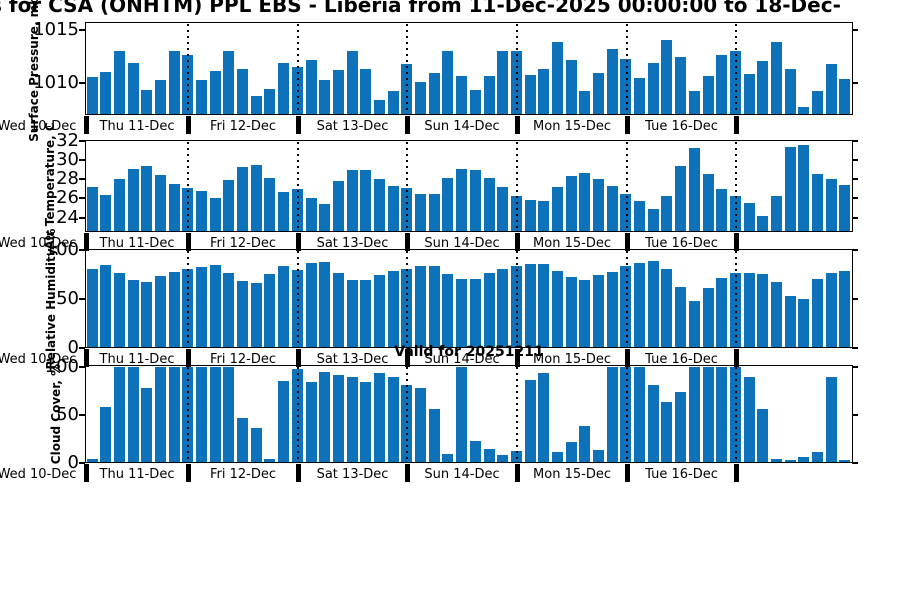 The image size is (900, 600). Describe the element at coordinates (51, 298) in the screenshot. I see `relative-humidity-axis-label: Relative Humidity, %` at that location.